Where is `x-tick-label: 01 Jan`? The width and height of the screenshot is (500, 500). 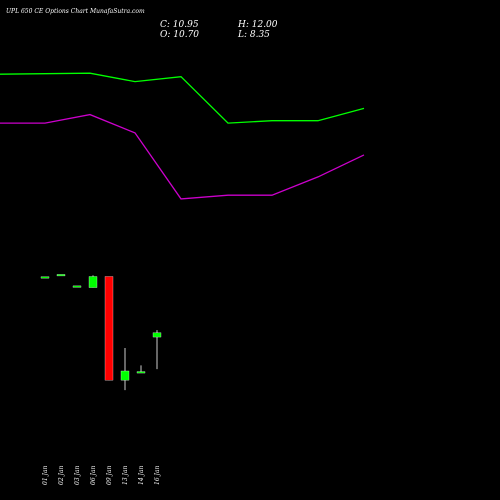 x-tick-label: 01 Jan is located at coordinates (45, 475).